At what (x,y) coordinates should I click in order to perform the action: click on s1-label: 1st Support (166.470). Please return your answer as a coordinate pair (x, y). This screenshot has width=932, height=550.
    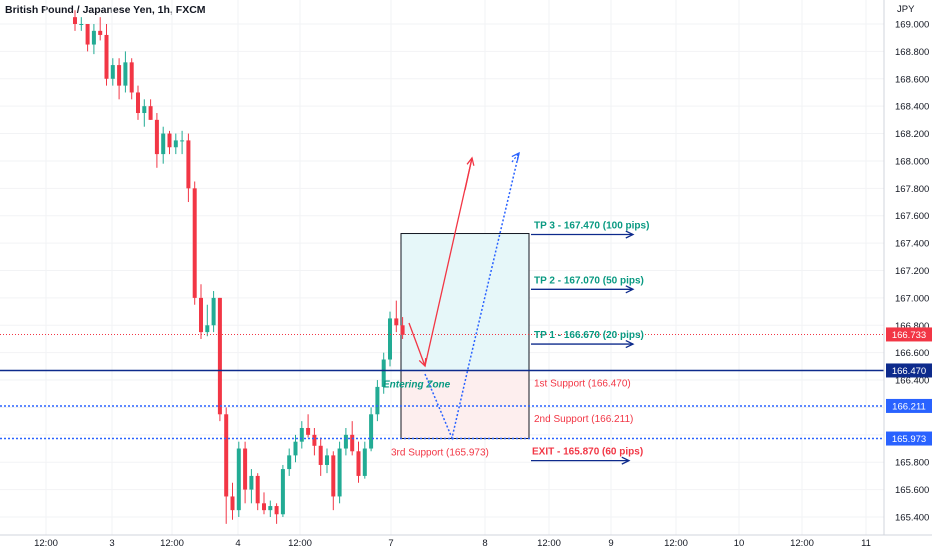
    Looking at the image, I should click on (582, 383).